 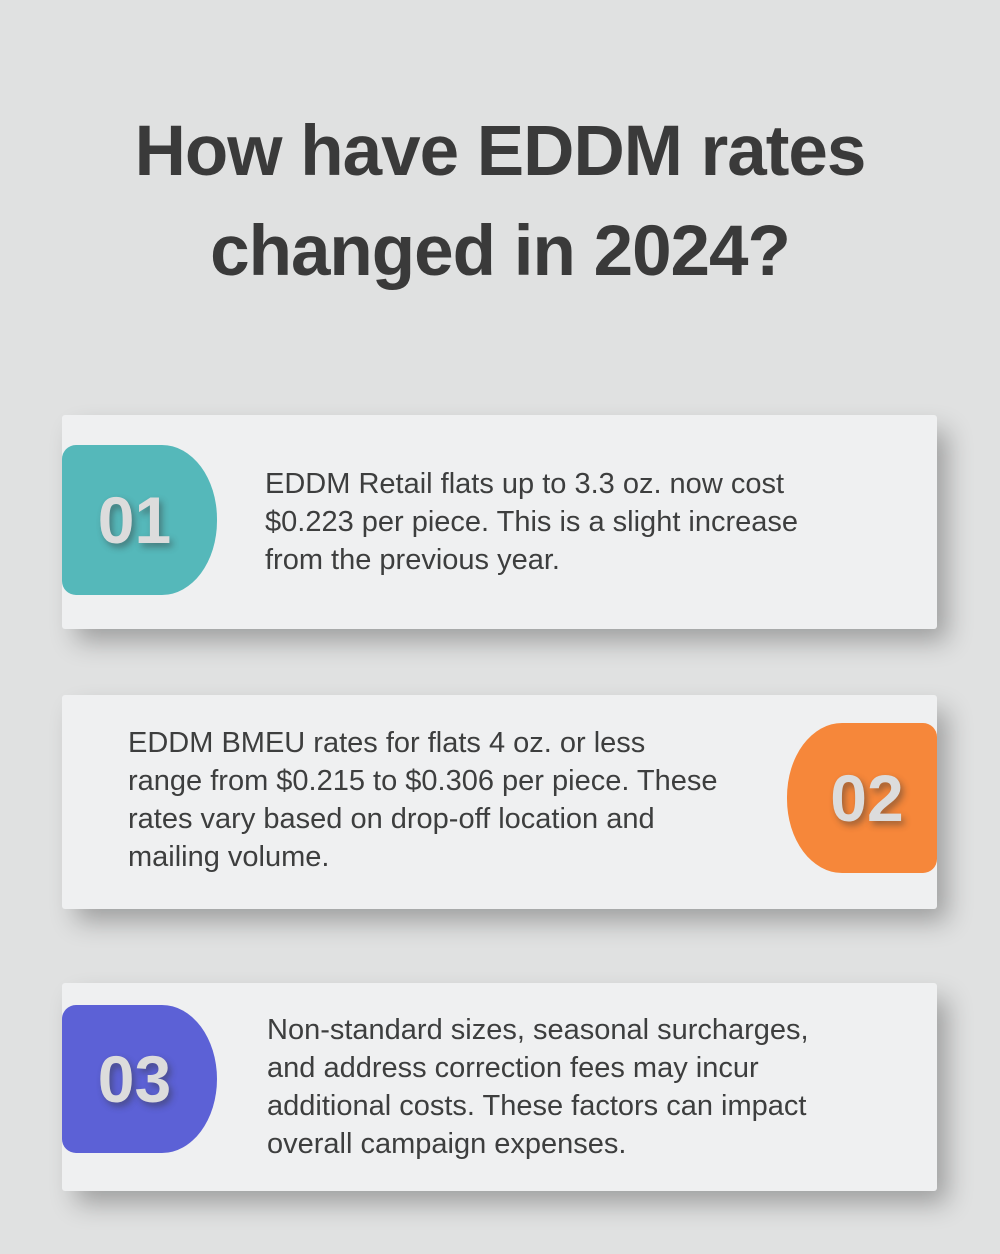 I want to click on pill-number-label-2: 02, so click(x=867, y=798).